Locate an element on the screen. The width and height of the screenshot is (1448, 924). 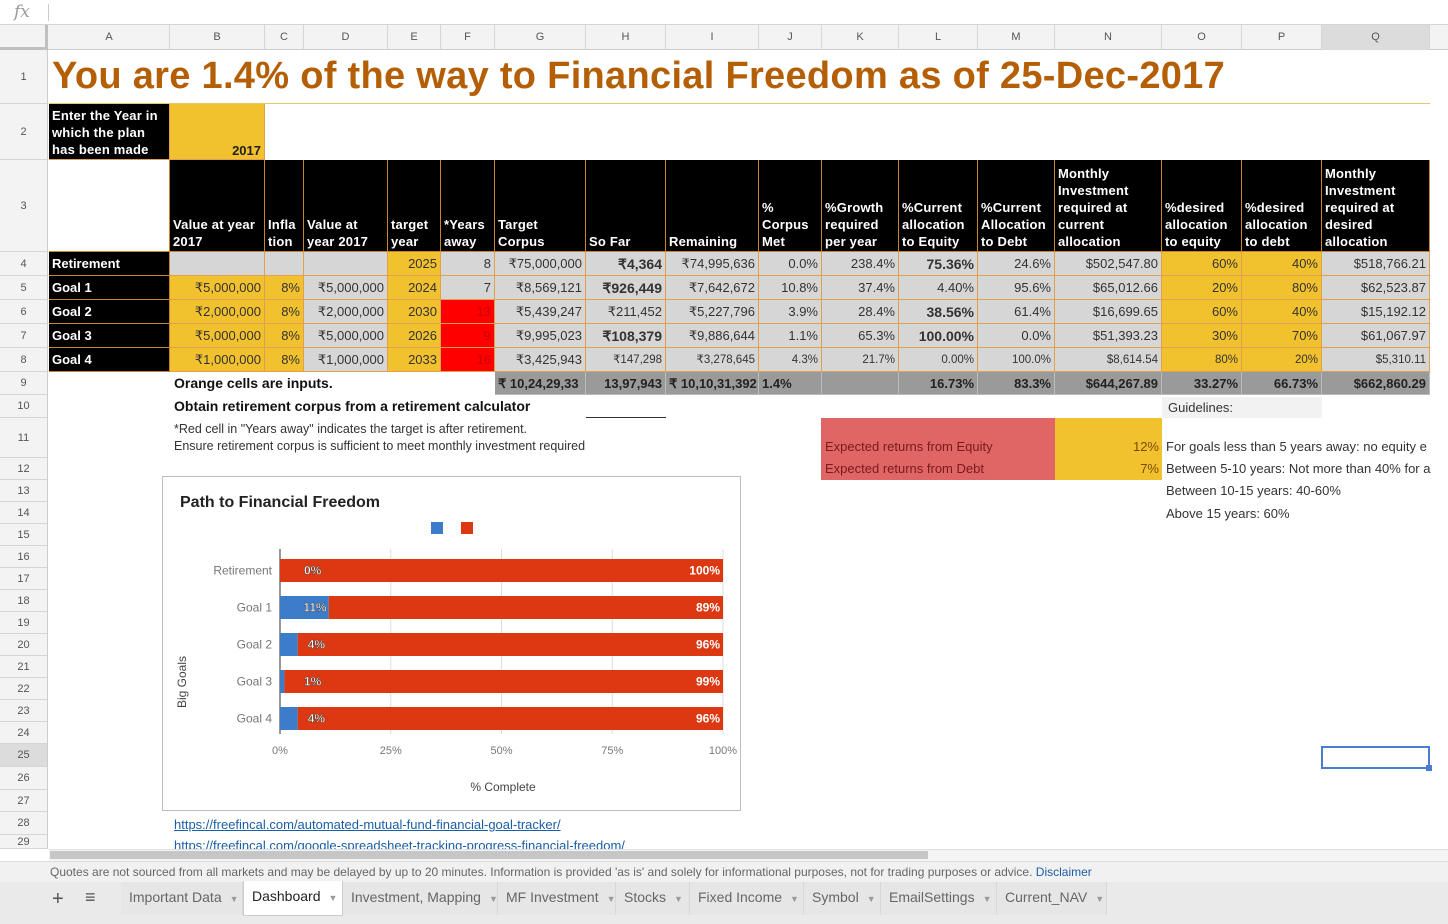
column-header-D: D is located at coordinates (346, 37).